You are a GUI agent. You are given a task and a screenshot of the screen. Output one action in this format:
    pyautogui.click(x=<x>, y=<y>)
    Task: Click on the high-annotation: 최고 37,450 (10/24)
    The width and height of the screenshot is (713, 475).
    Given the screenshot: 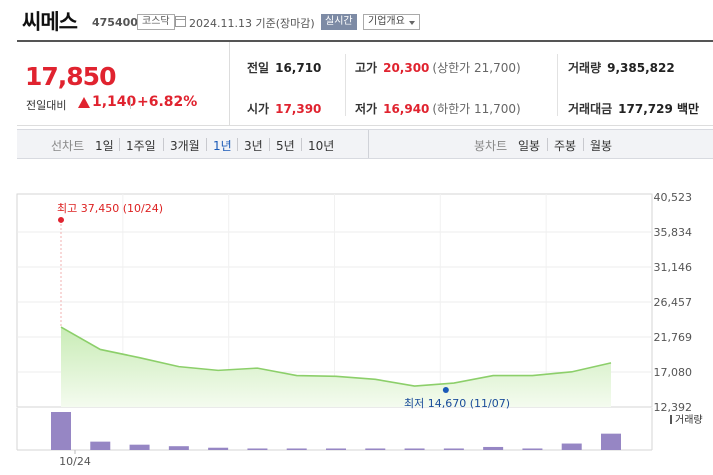 What is the action you would take?
    pyautogui.click(x=110, y=208)
    